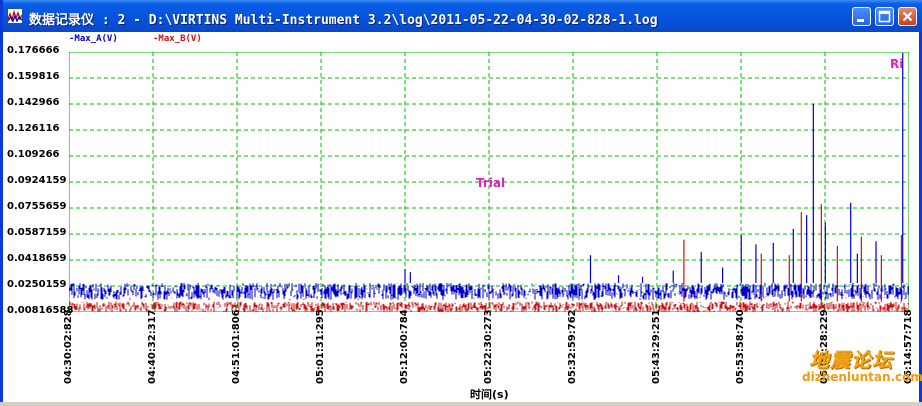 The image size is (922, 406). I want to click on maximize-icon, so click(884, 16).